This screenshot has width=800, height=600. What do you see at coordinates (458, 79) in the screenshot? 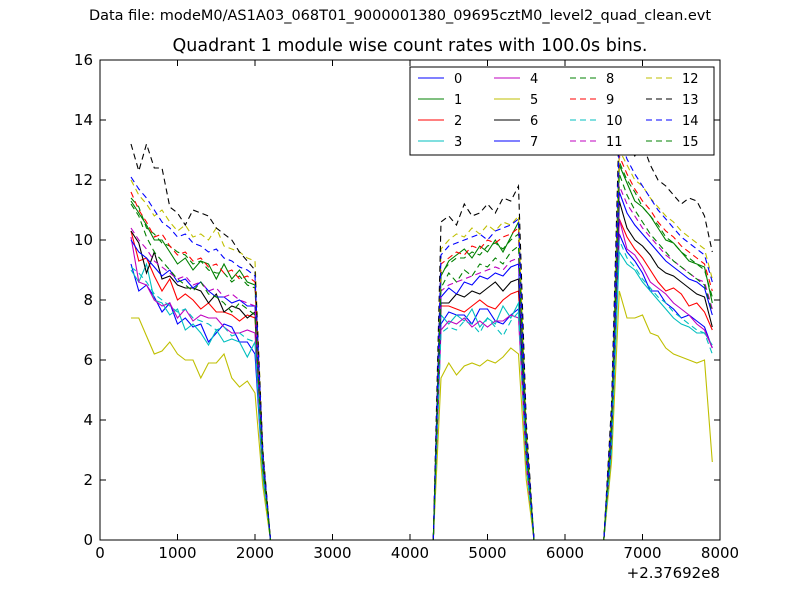
I see `legend-label-0: 0` at bounding box center [458, 79].